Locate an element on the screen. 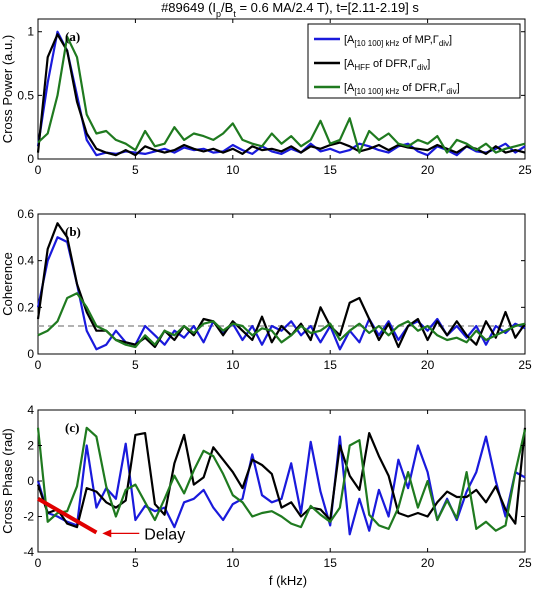 This screenshot has width=533, height=591. series-line-green is located at coordinates (281, 320).